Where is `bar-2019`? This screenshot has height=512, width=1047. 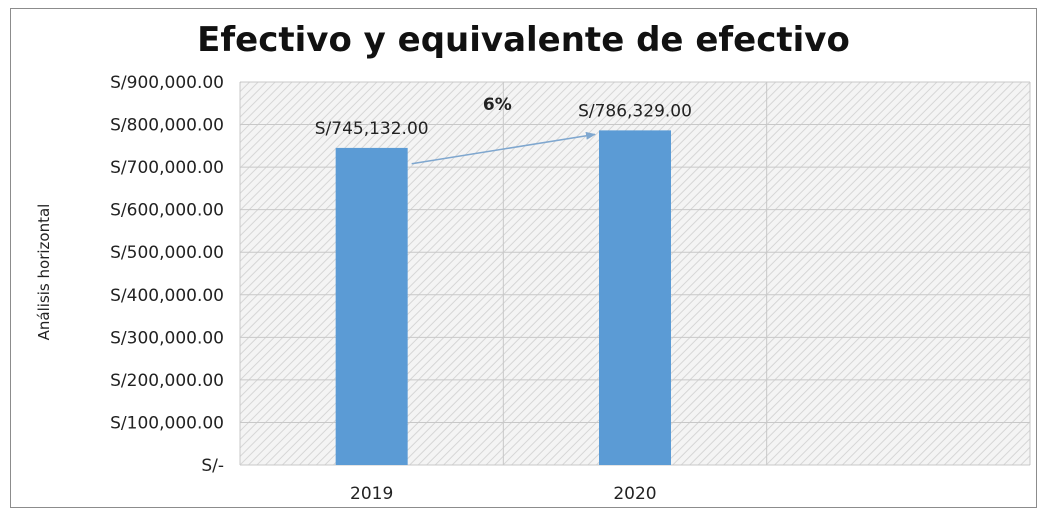 bar-2019 is located at coordinates (371, 306).